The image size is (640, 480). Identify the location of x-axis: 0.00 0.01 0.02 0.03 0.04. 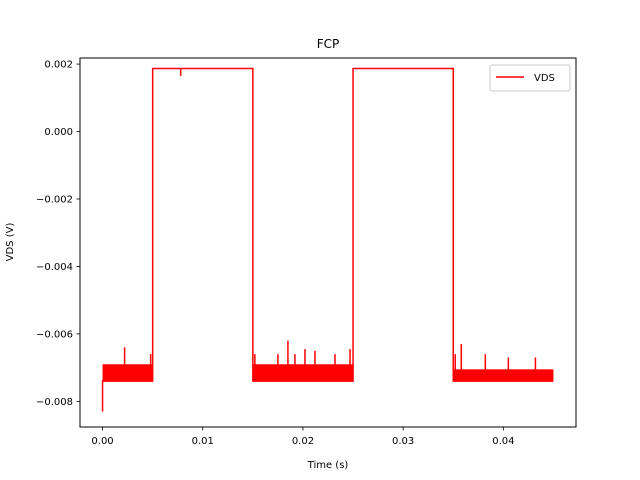
(302, 437).